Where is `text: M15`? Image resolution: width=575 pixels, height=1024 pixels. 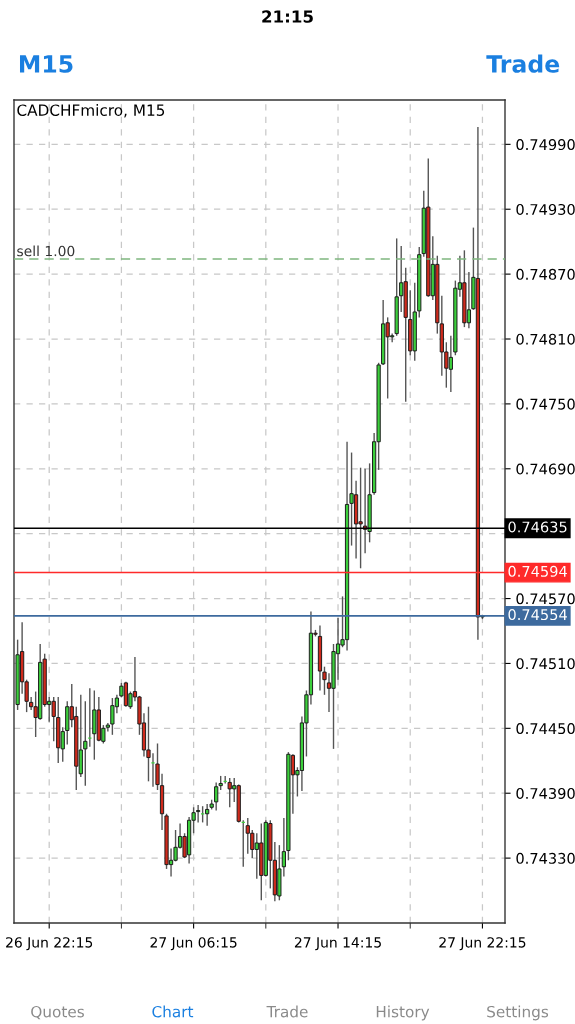 text: M15 is located at coordinates (46, 64).